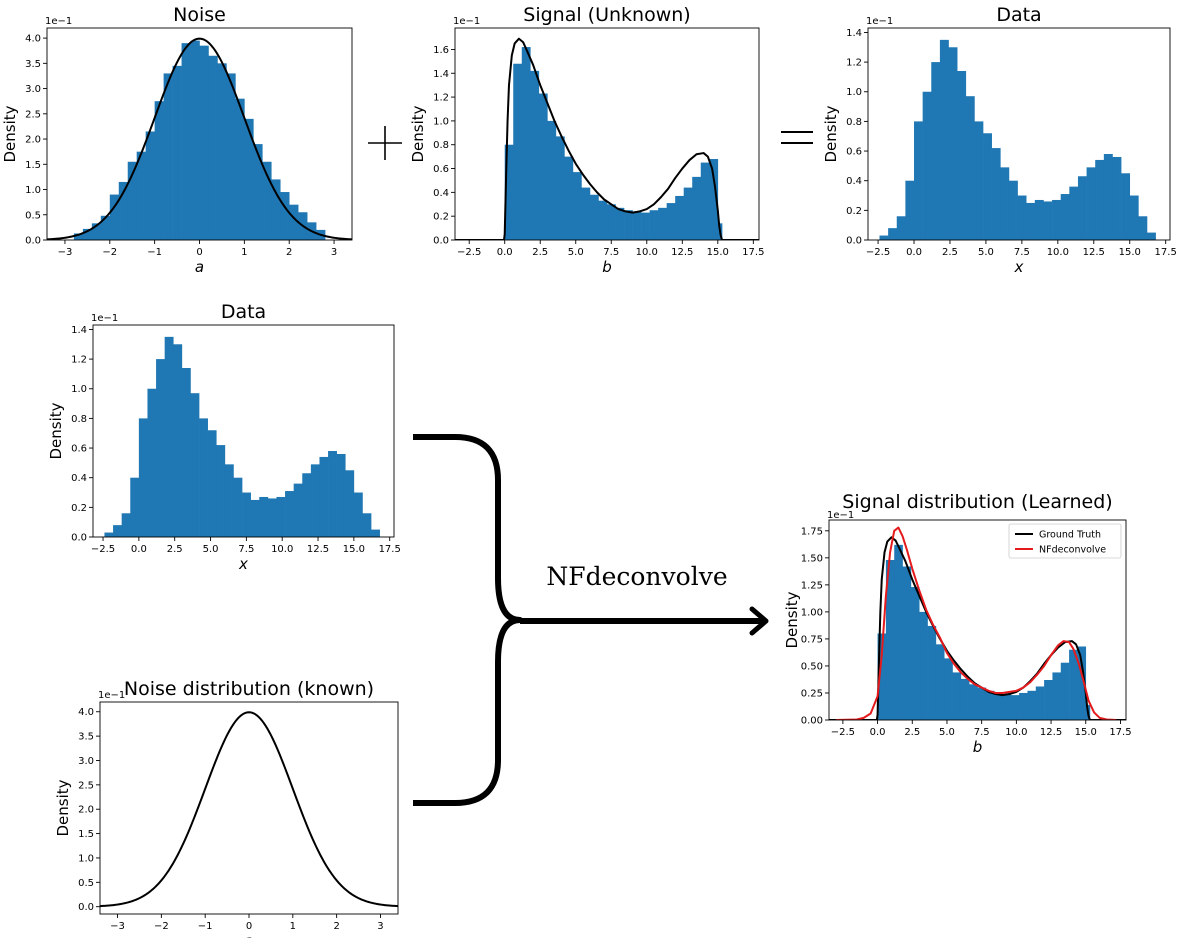 The image size is (1181, 942). Describe the element at coordinates (812, 612) in the screenshot. I see `y-tick-label: 1.00` at that location.